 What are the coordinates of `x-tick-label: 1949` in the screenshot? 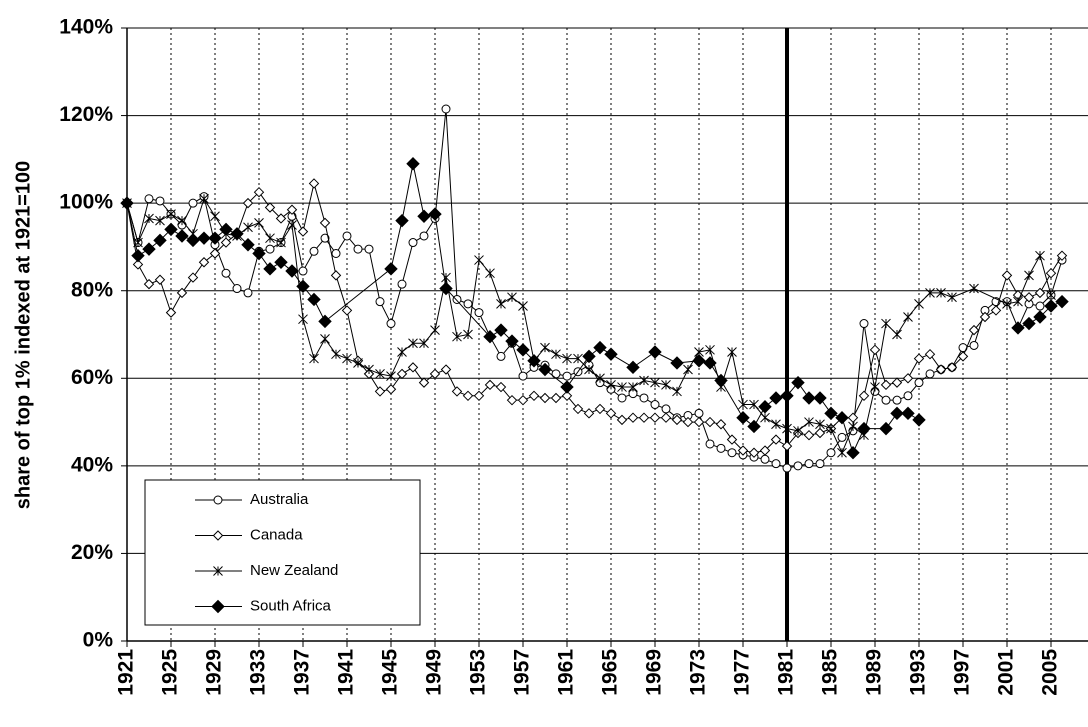 It's located at (434, 672).